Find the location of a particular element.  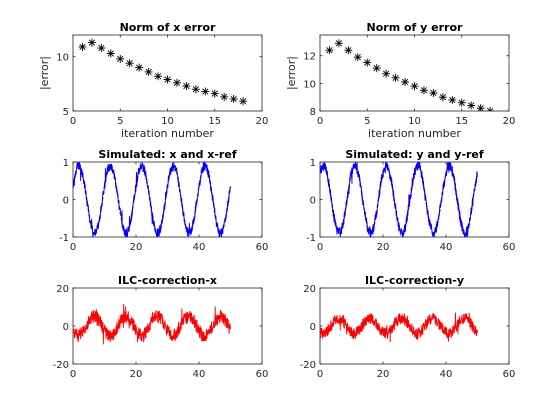

subplot-title: ILC-correction-y is located at coordinates (414, 280).